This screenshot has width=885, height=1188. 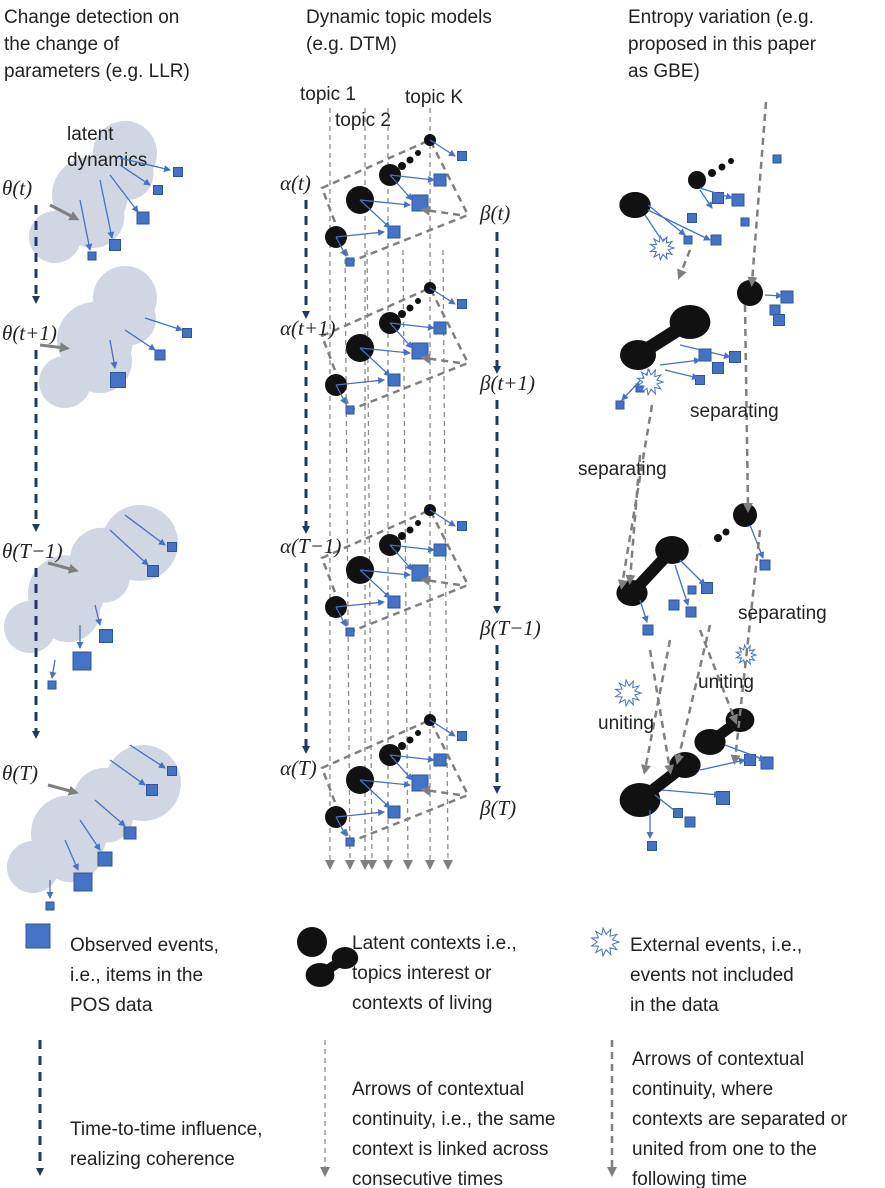 What do you see at coordinates (62, 44) in the screenshot?
I see `text-line: the change of` at bounding box center [62, 44].